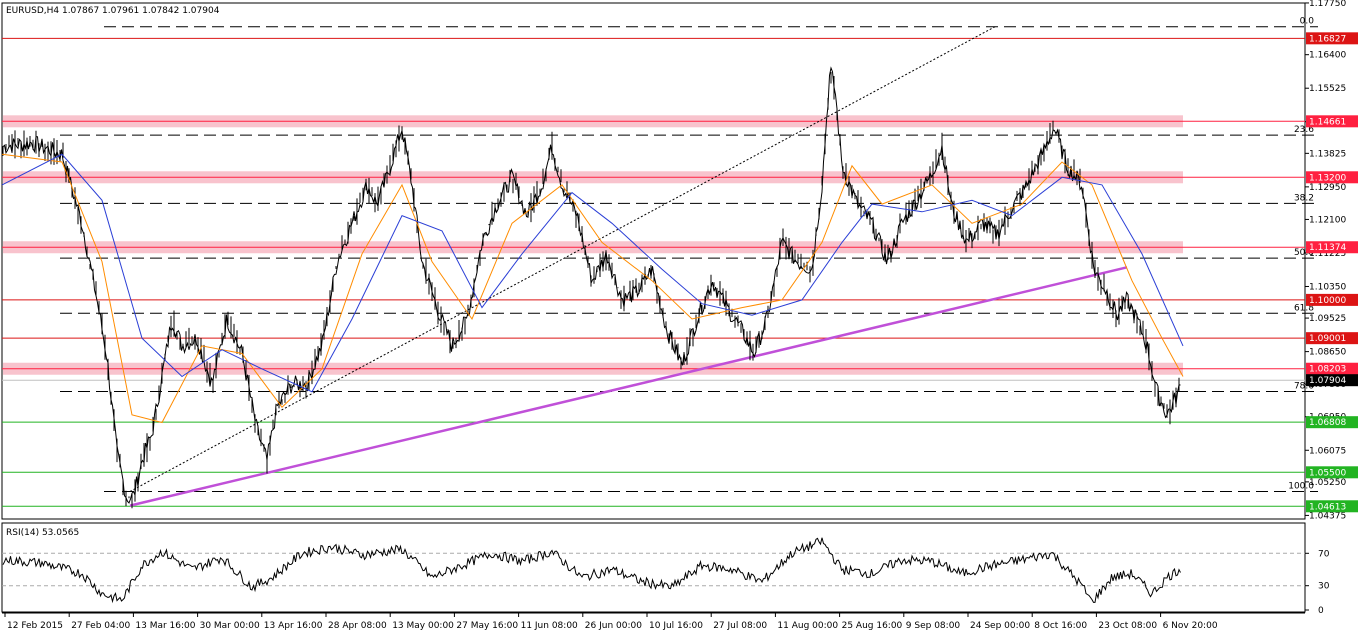 This screenshot has width=1358, height=633. I want to click on rsi-panel-frame, so click(653, 567).